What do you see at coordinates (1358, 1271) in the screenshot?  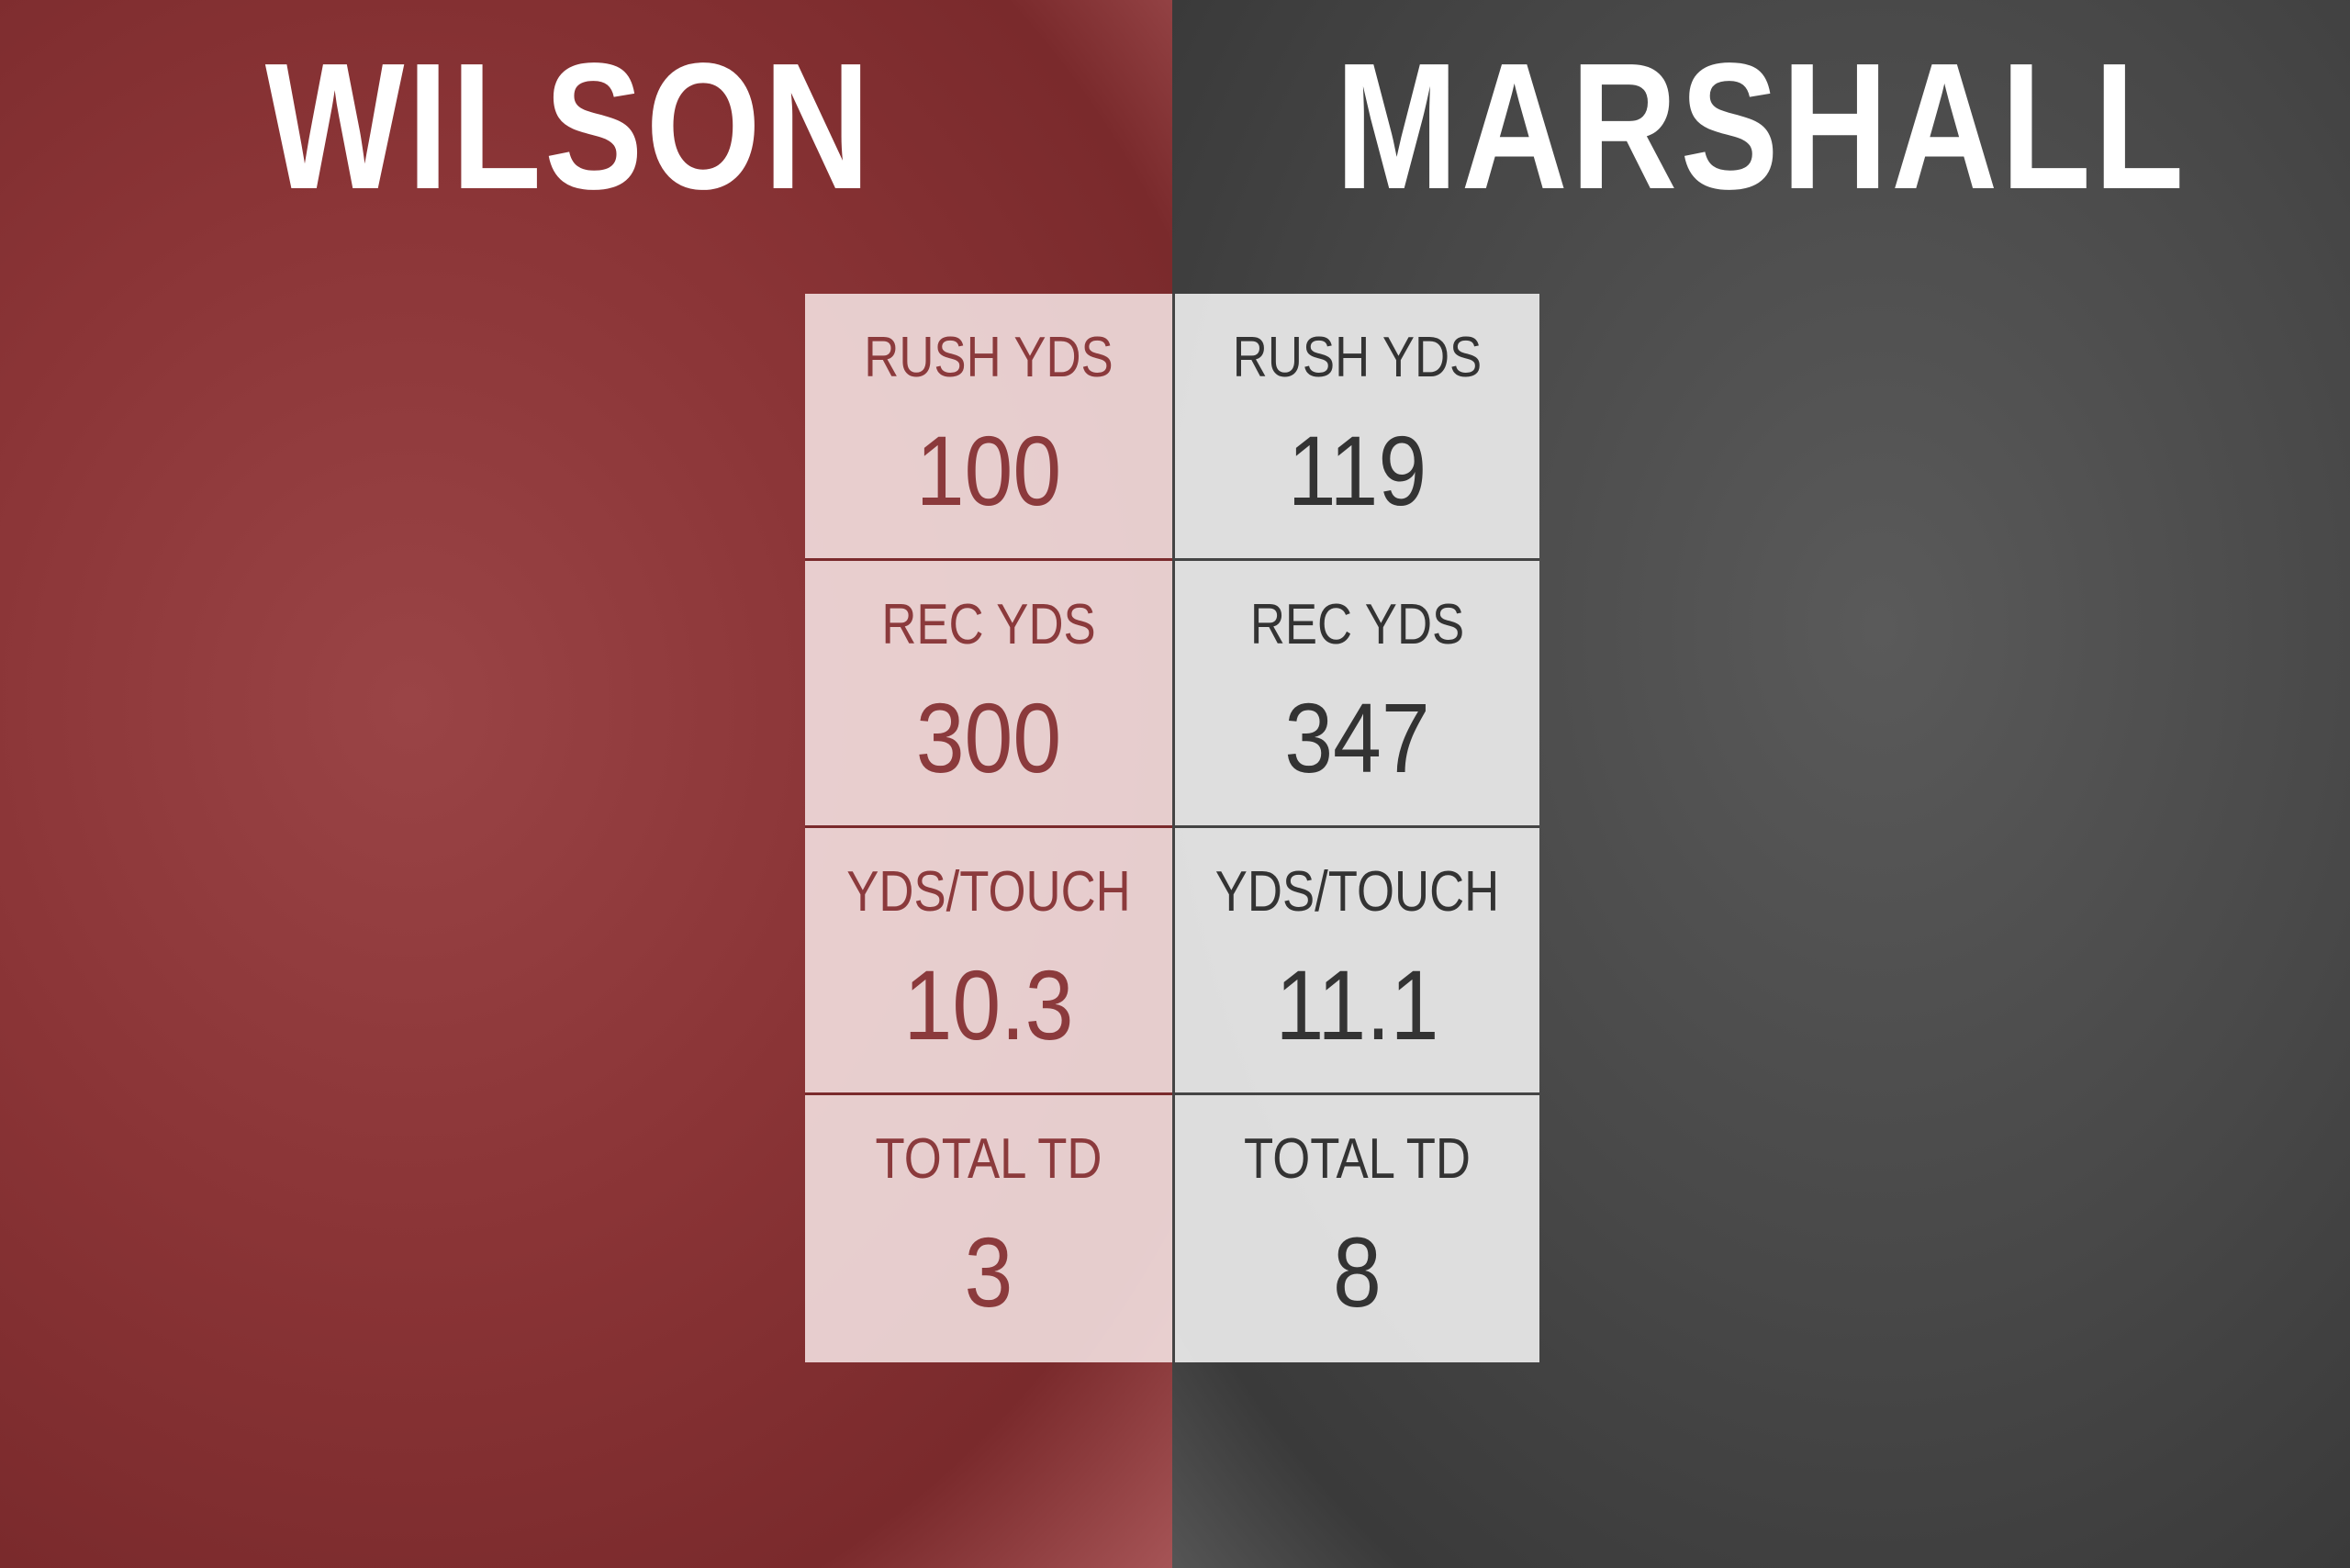 I see `stat-value: 8` at bounding box center [1358, 1271].